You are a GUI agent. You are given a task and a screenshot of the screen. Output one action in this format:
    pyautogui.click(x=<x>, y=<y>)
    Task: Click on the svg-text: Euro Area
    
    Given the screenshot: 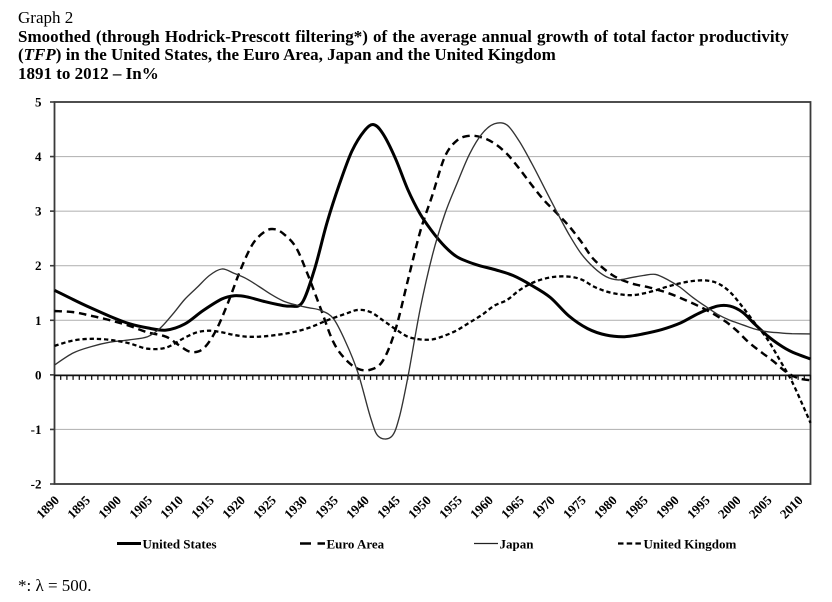 What is the action you would take?
    pyautogui.click(x=356, y=543)
    